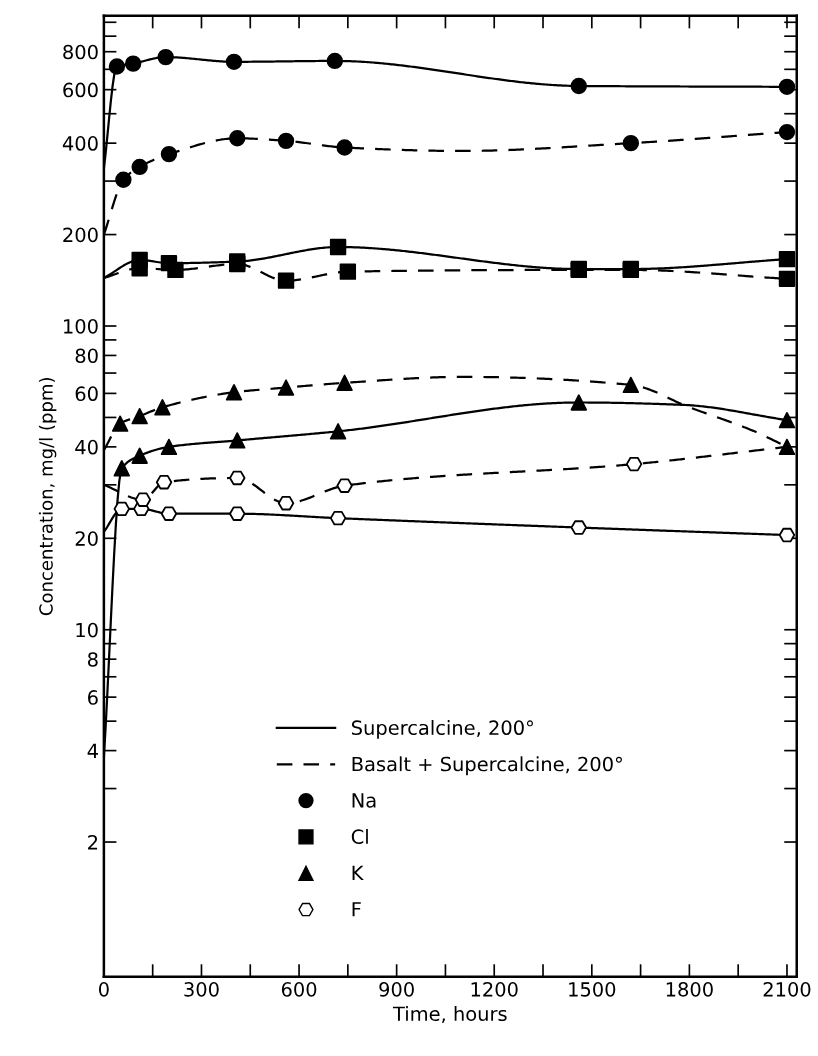  I want to click on y-tick-label: 60, so click(86, 394).